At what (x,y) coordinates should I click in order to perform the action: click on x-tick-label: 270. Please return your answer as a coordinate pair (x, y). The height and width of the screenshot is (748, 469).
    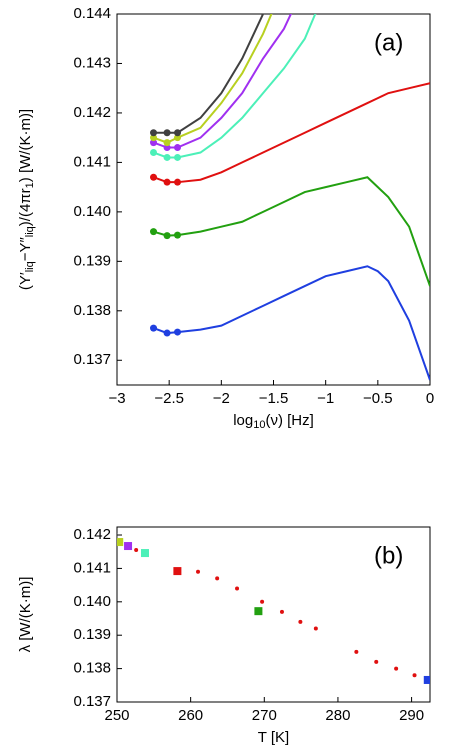
    Looking at the image, I should click on (264, 715).